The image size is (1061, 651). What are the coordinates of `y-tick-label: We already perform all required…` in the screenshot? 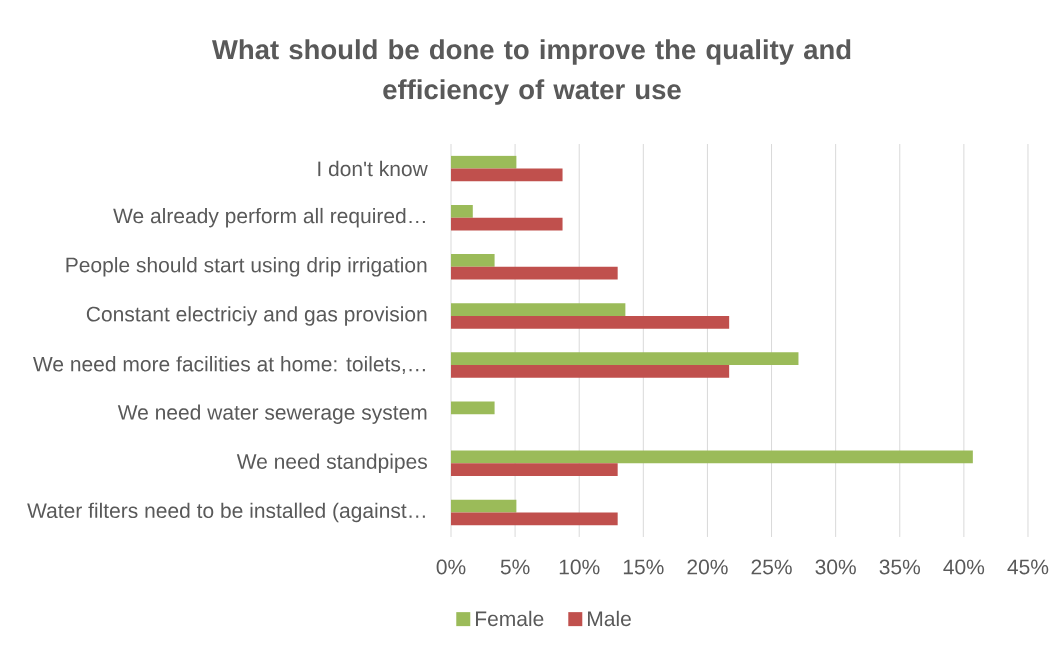 It's located at (269, 217).